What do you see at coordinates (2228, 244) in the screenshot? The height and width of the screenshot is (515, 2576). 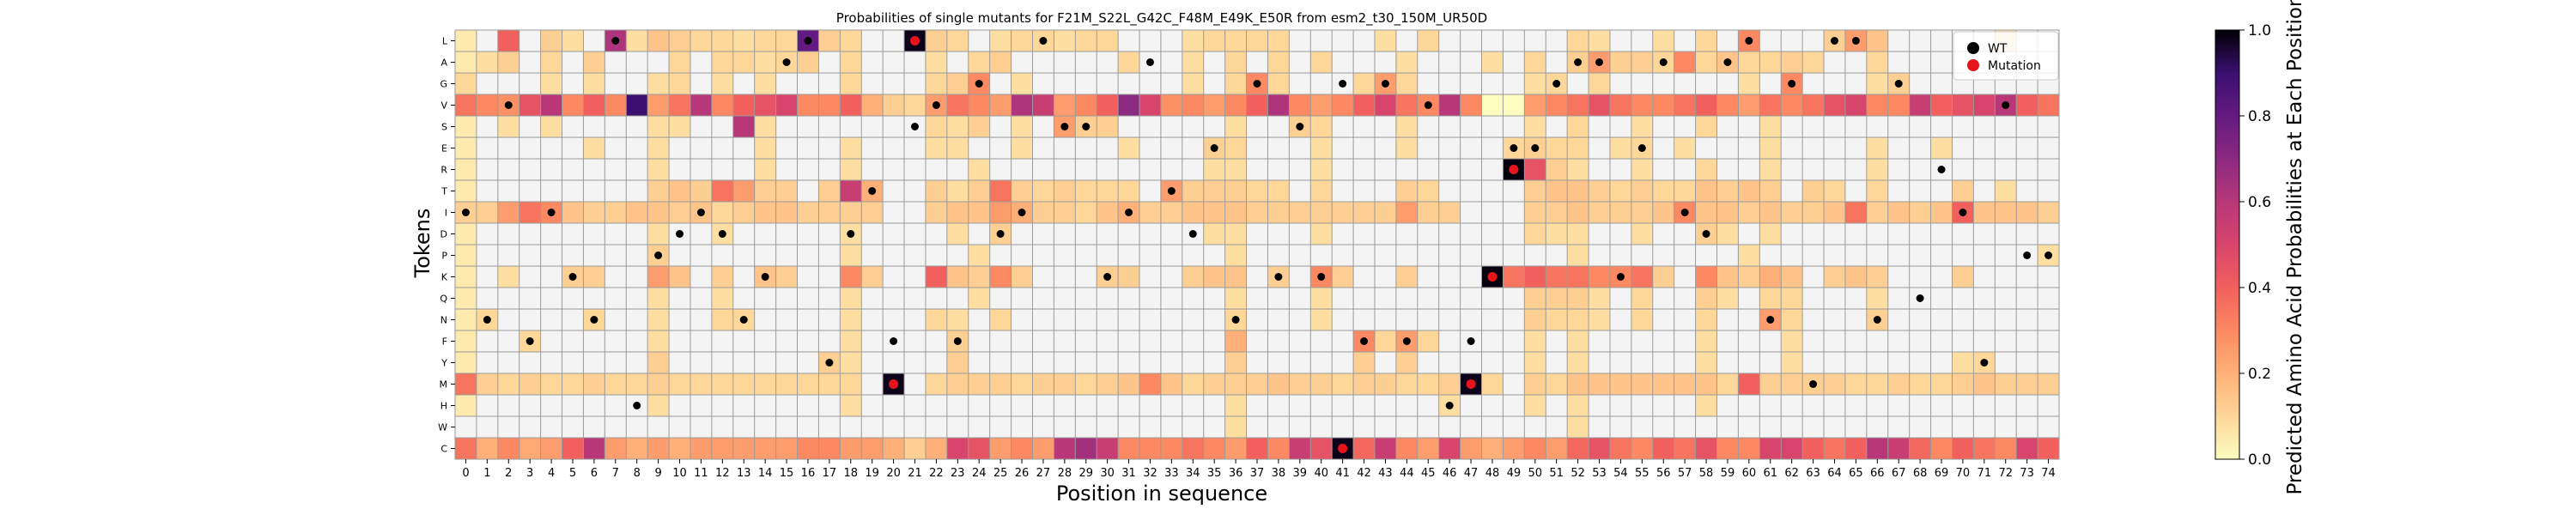 I see `colorbar-gradient` at bounding box center [2228, 244].